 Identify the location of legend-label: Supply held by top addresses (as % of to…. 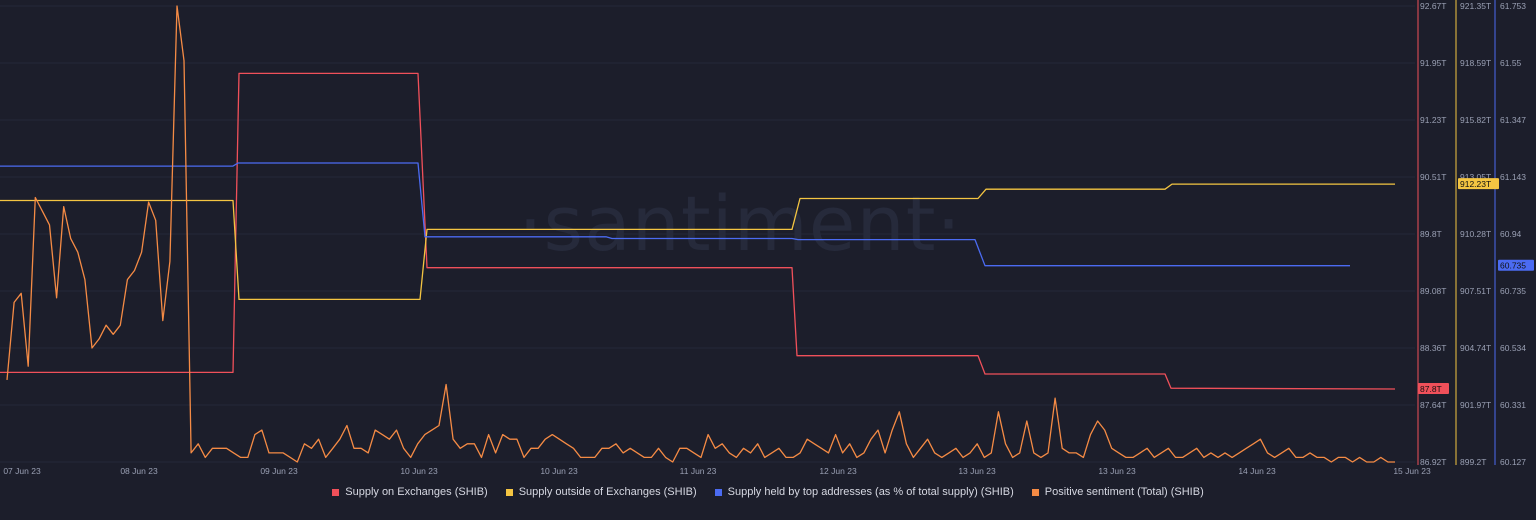
(870, 492).